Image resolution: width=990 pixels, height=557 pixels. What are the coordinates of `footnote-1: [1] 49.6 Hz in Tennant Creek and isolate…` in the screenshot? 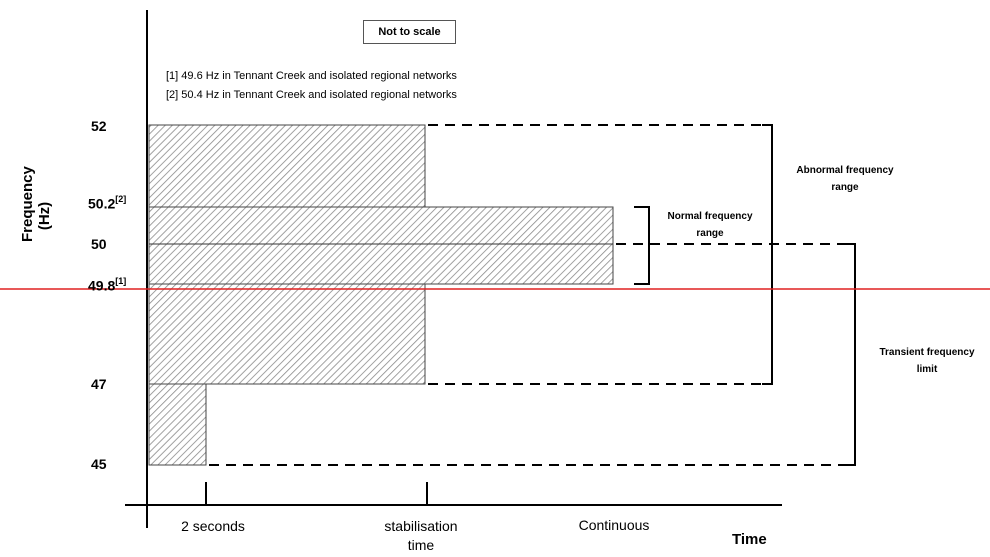 It's located at (311, 76).